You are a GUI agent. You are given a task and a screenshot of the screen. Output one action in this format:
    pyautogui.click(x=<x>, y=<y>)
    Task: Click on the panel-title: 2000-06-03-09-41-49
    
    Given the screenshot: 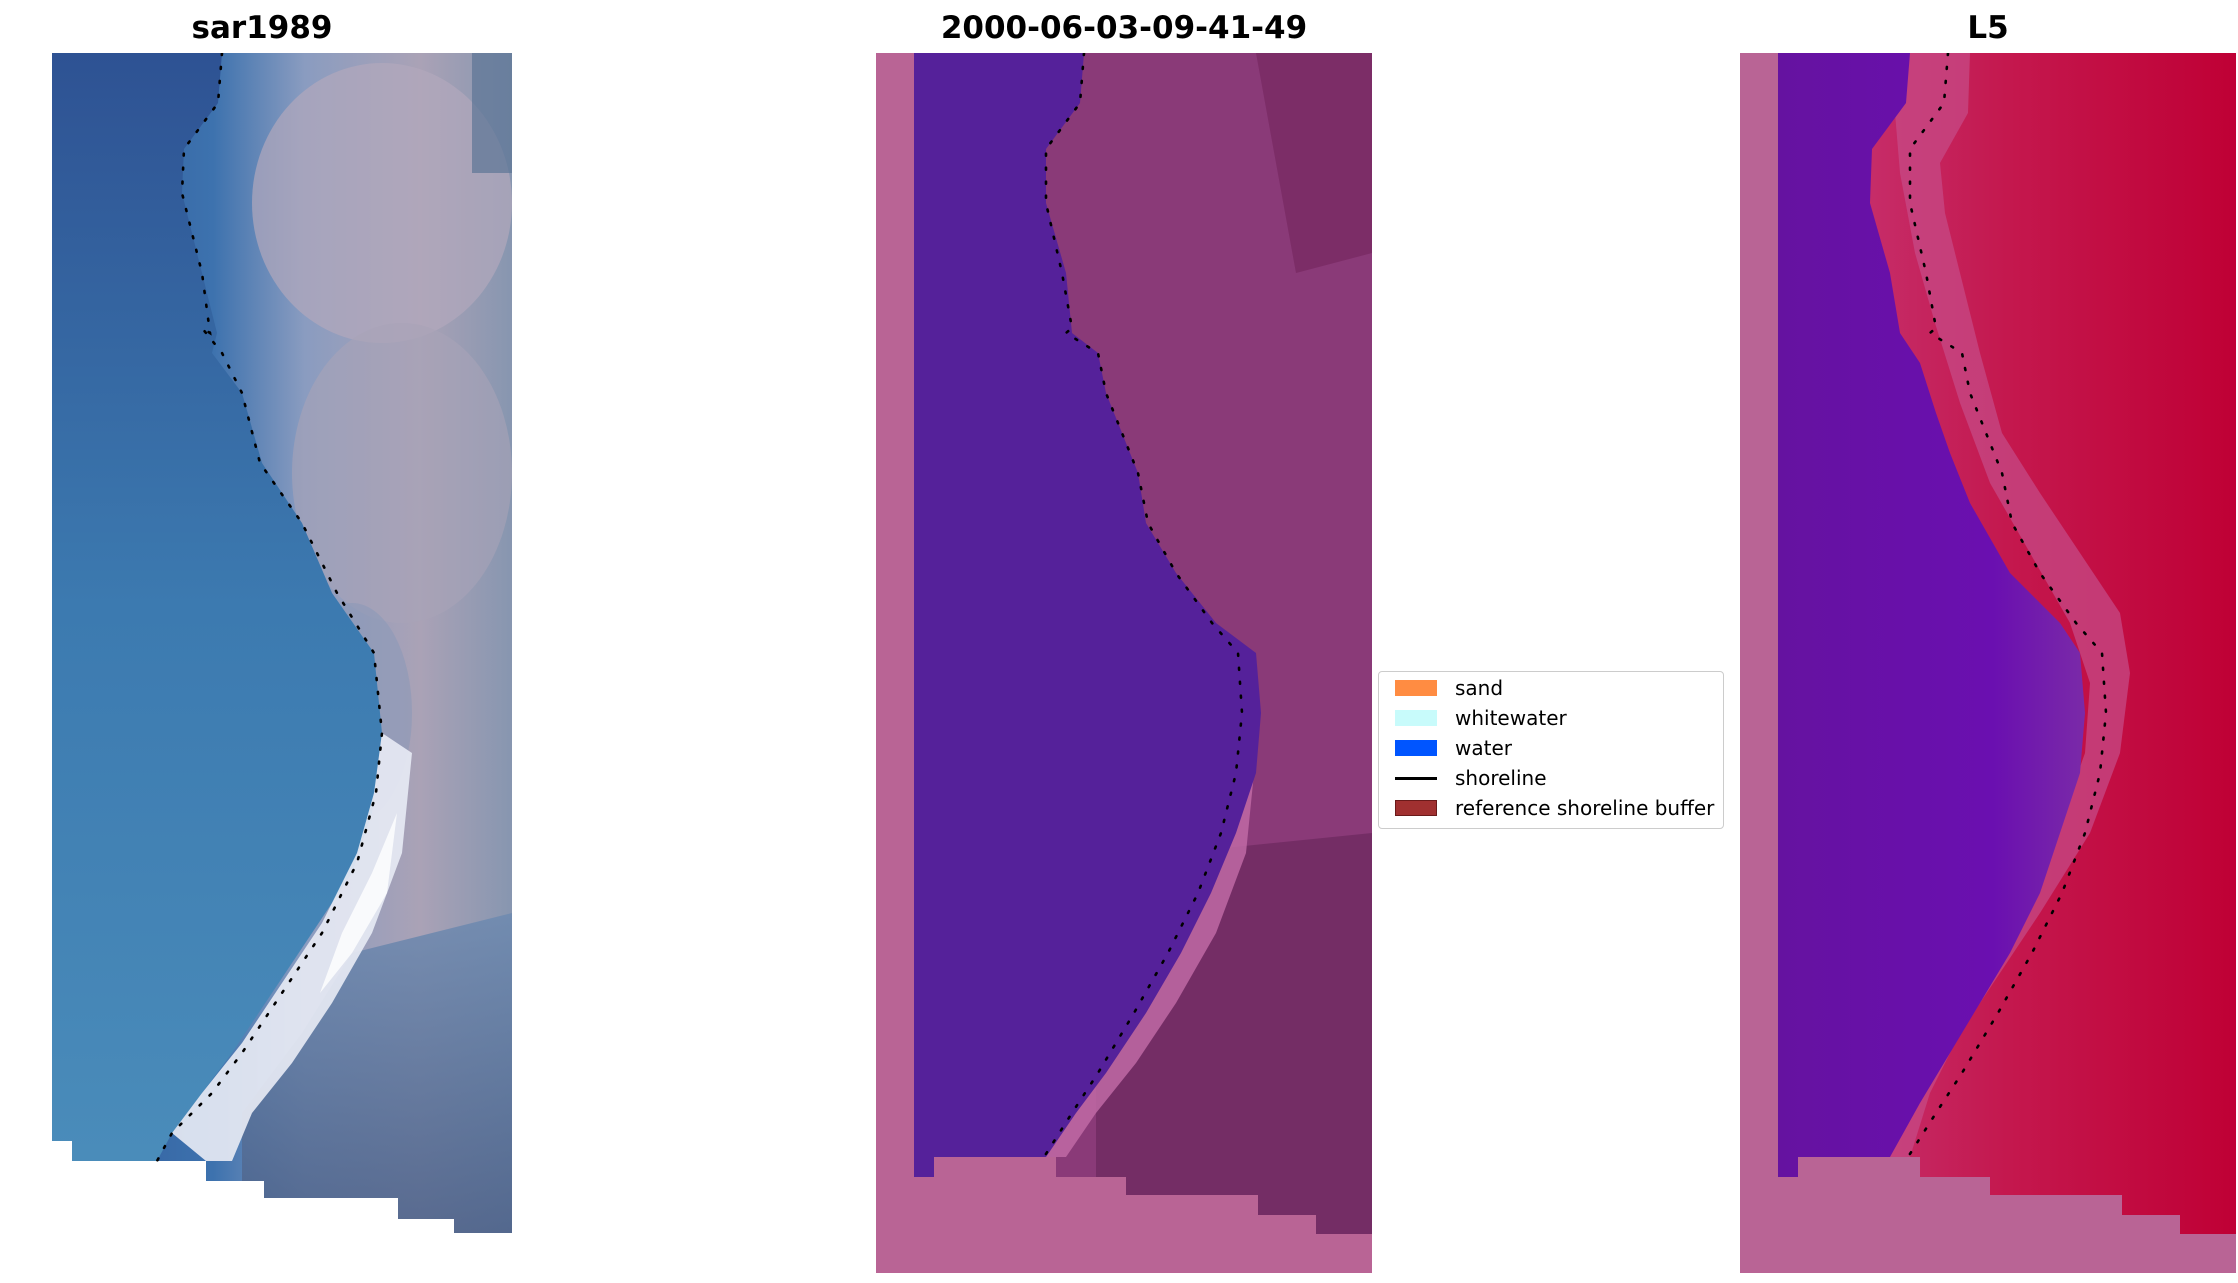 What is the action you would take?
    pyautogui.click(x=1124, y=28)
    